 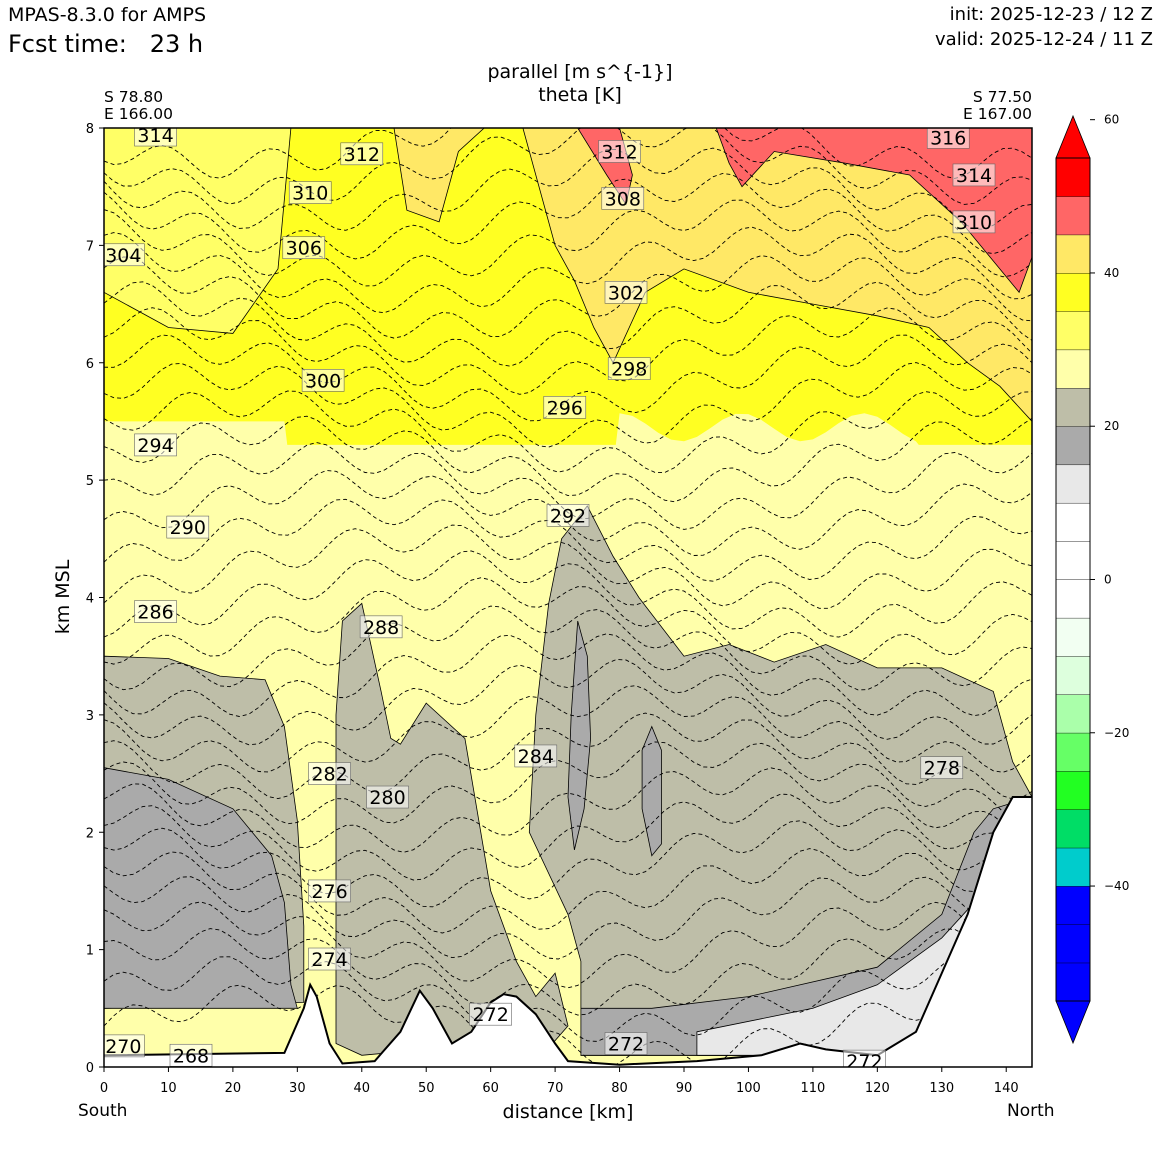 I want to click on theta-label-text: 292, so click(x=568, y=516).